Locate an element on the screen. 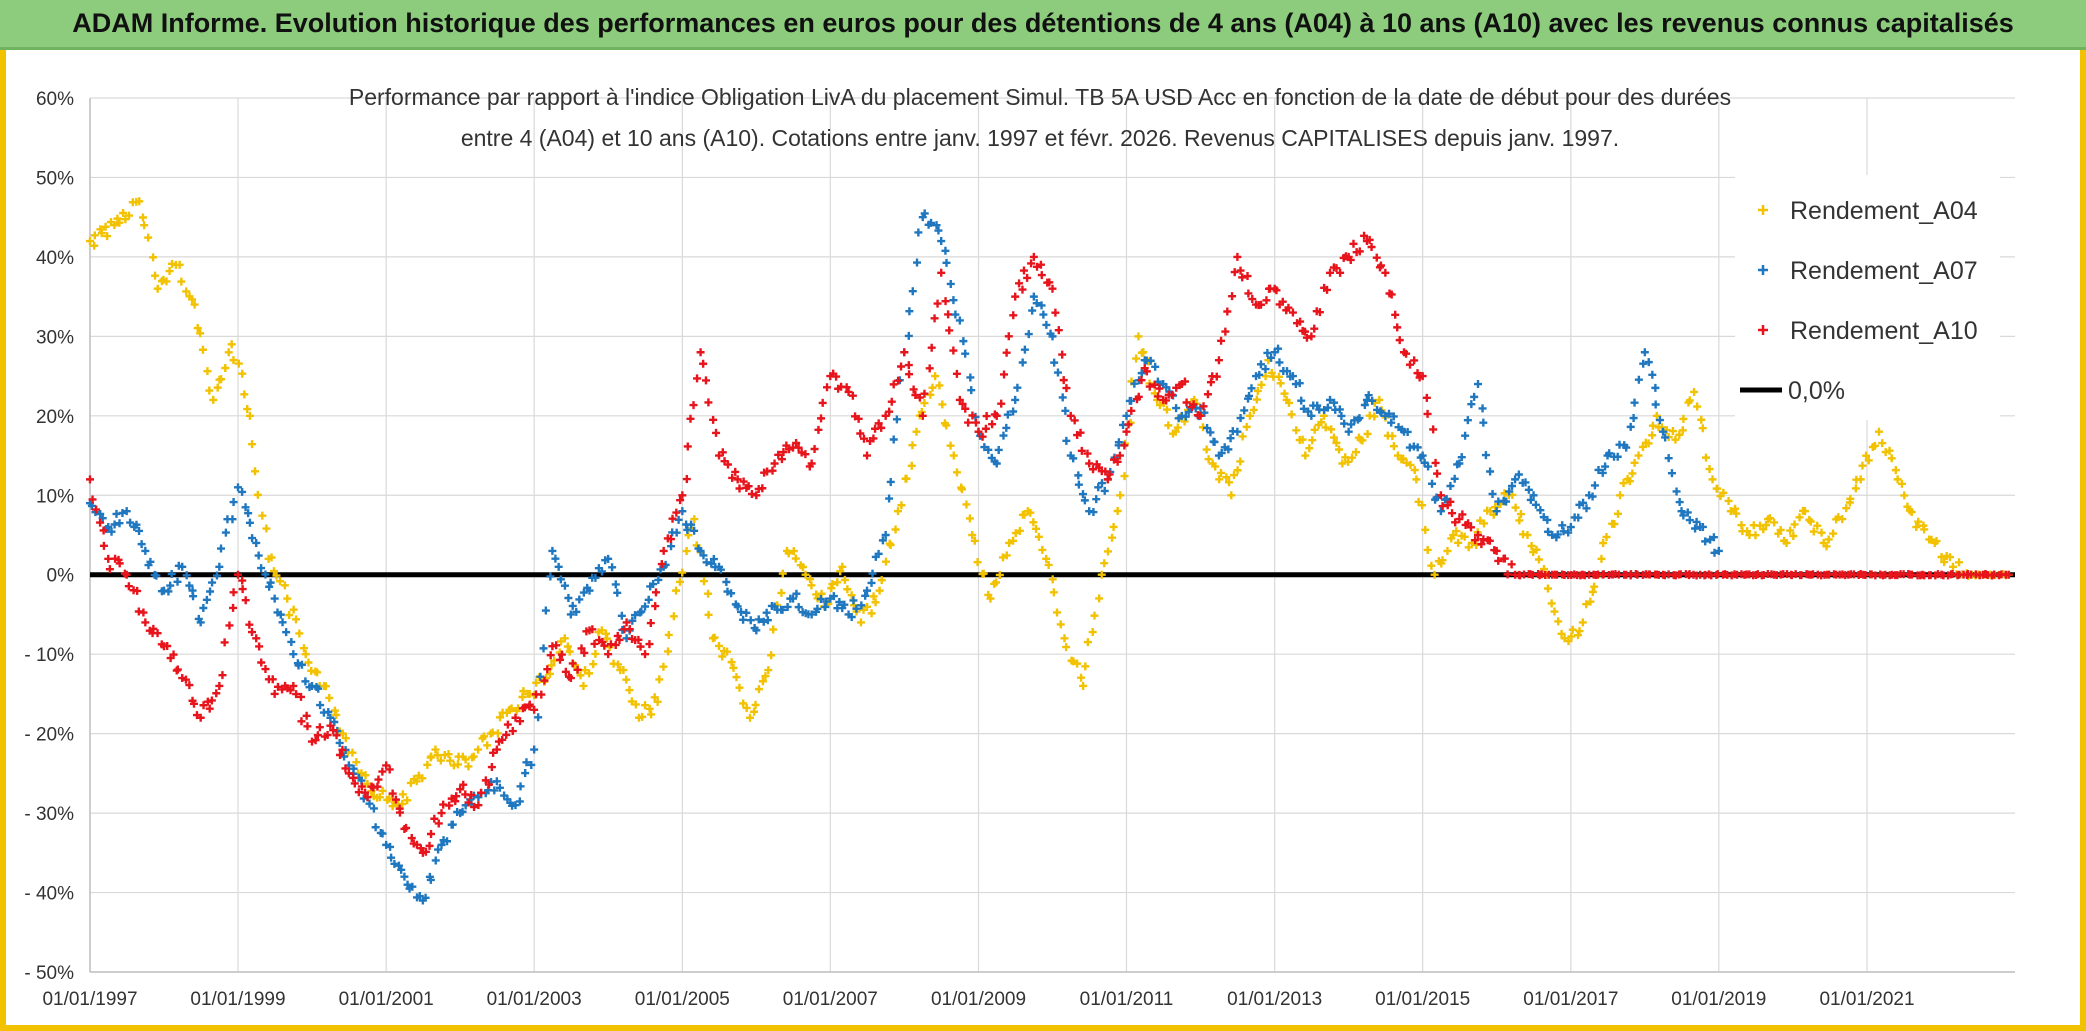 This screenshot has height=1031, width=2086. legend-label: 0,0% is located at coordinates (1816, 391).